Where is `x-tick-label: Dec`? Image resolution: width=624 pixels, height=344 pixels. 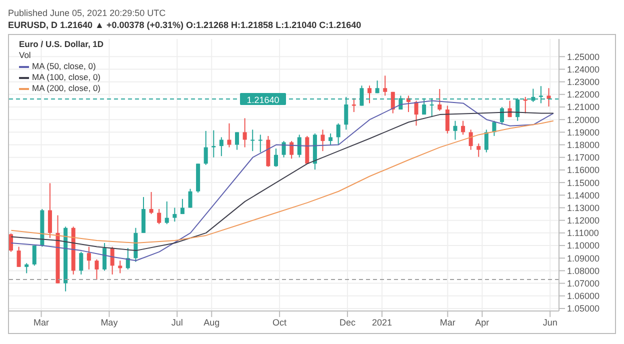
x-tick-label: Dec is located at coordinates (347, 322).